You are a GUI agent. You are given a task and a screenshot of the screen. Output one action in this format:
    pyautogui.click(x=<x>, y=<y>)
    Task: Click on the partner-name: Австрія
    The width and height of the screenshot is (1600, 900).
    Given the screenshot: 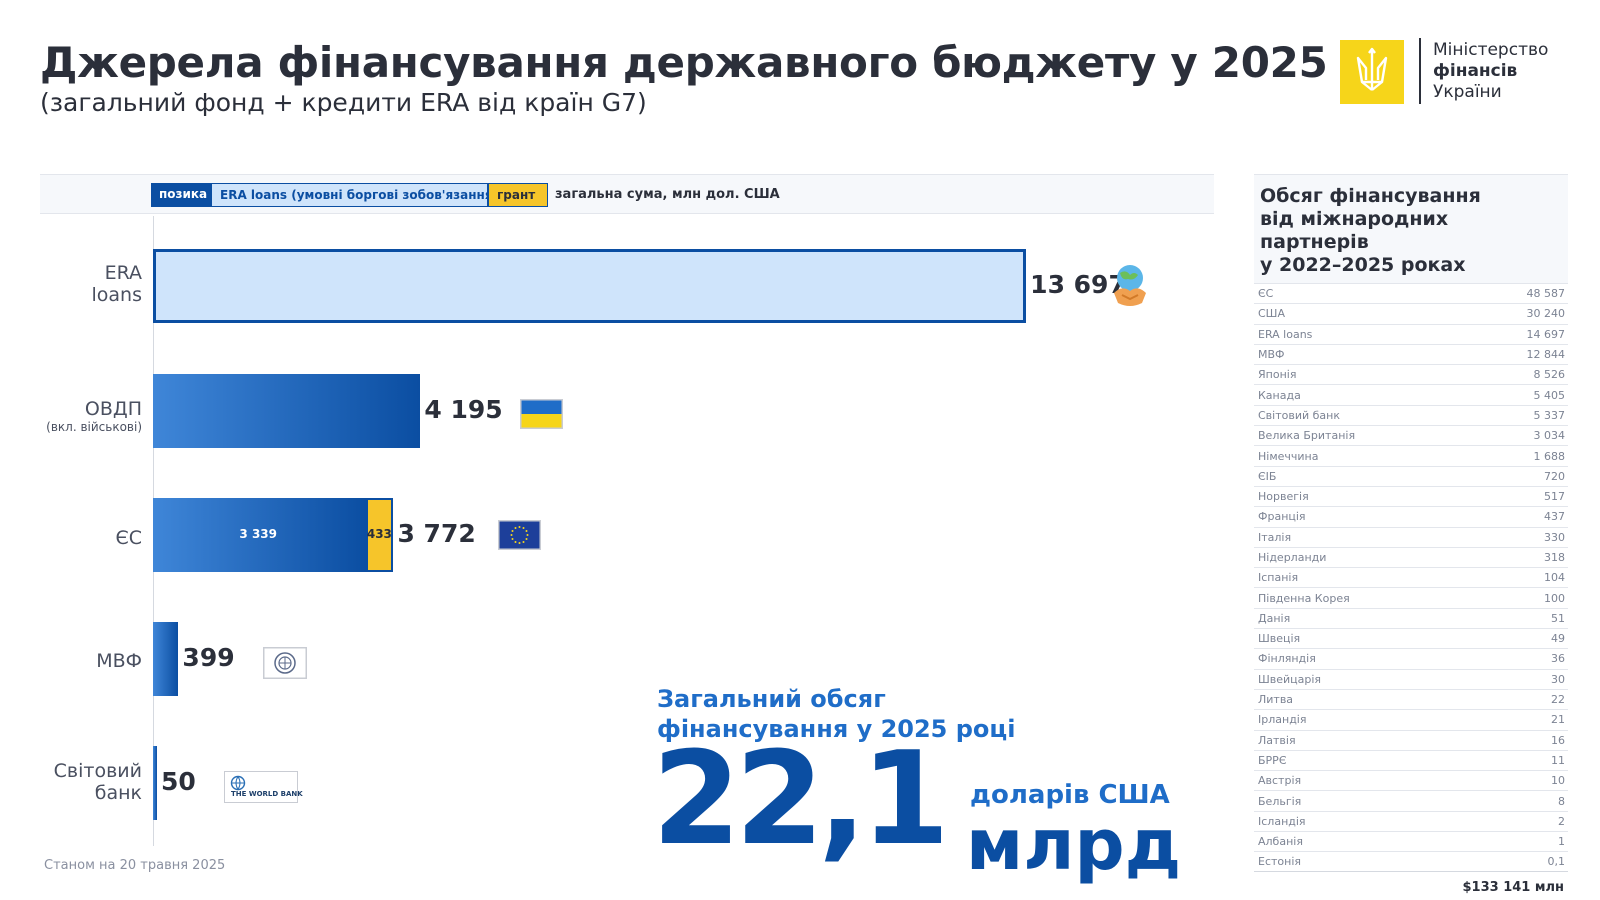 What is the action you would take?
    pyautogui.click(x=1280, y=781)
    